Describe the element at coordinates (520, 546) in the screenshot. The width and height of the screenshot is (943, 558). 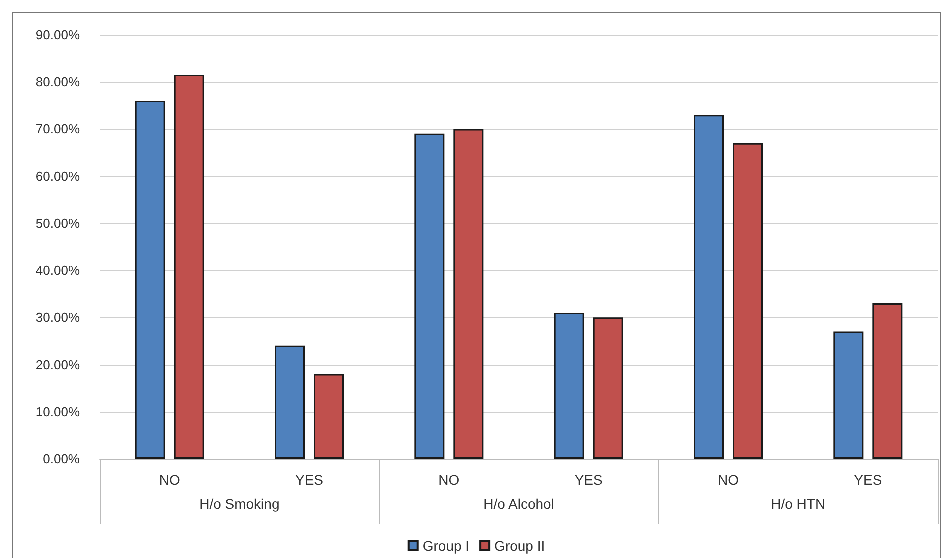
I see `legend-label: Group II` at that location.